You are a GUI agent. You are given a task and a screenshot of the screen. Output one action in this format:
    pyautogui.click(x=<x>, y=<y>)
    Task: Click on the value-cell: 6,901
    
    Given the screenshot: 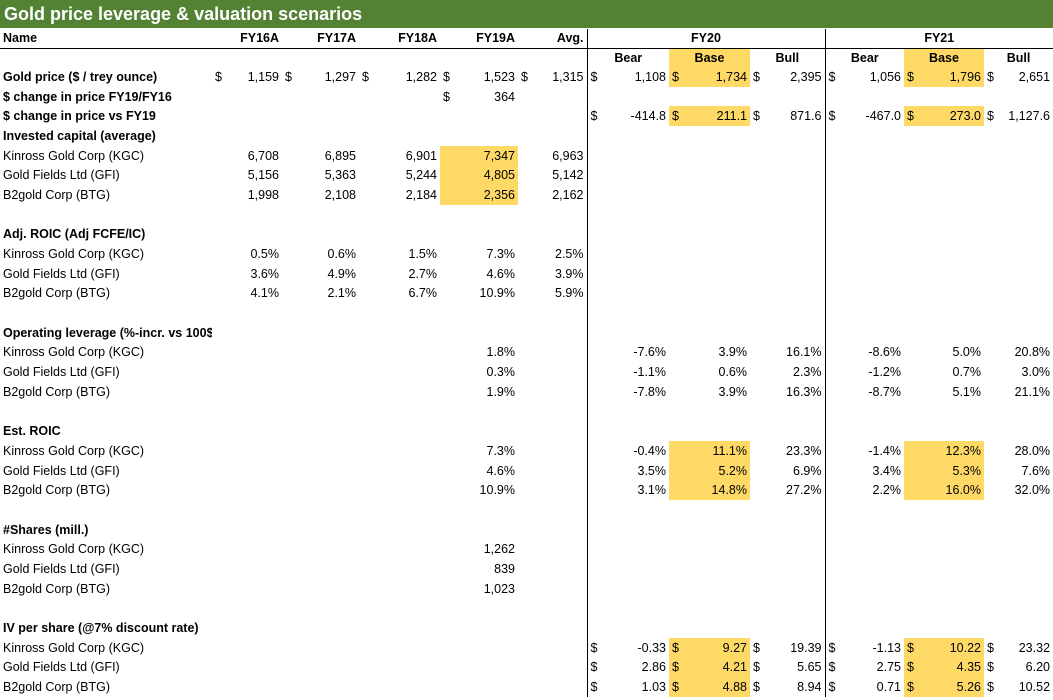 What is the action you would take?
    pyautogui.click(x=421, y=155)
    